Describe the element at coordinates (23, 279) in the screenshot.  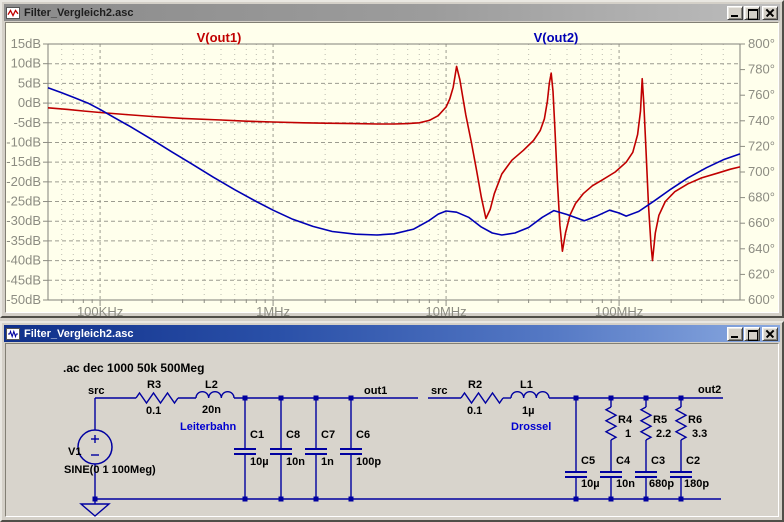
I see `y-axis-label: -45dB` at that location.